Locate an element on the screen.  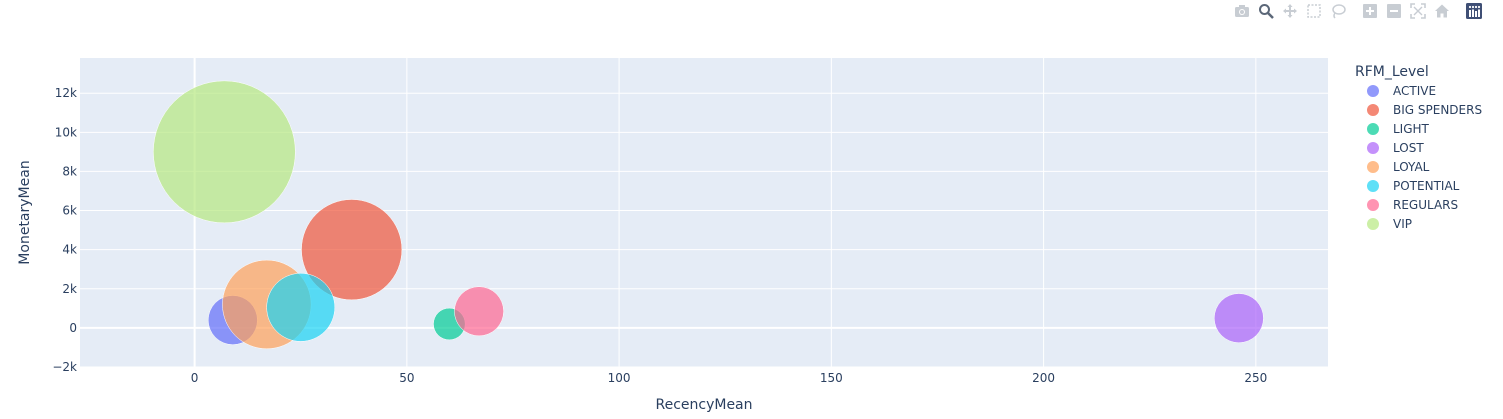
y-tick-label: 6k is located at coordinates (69, 211).